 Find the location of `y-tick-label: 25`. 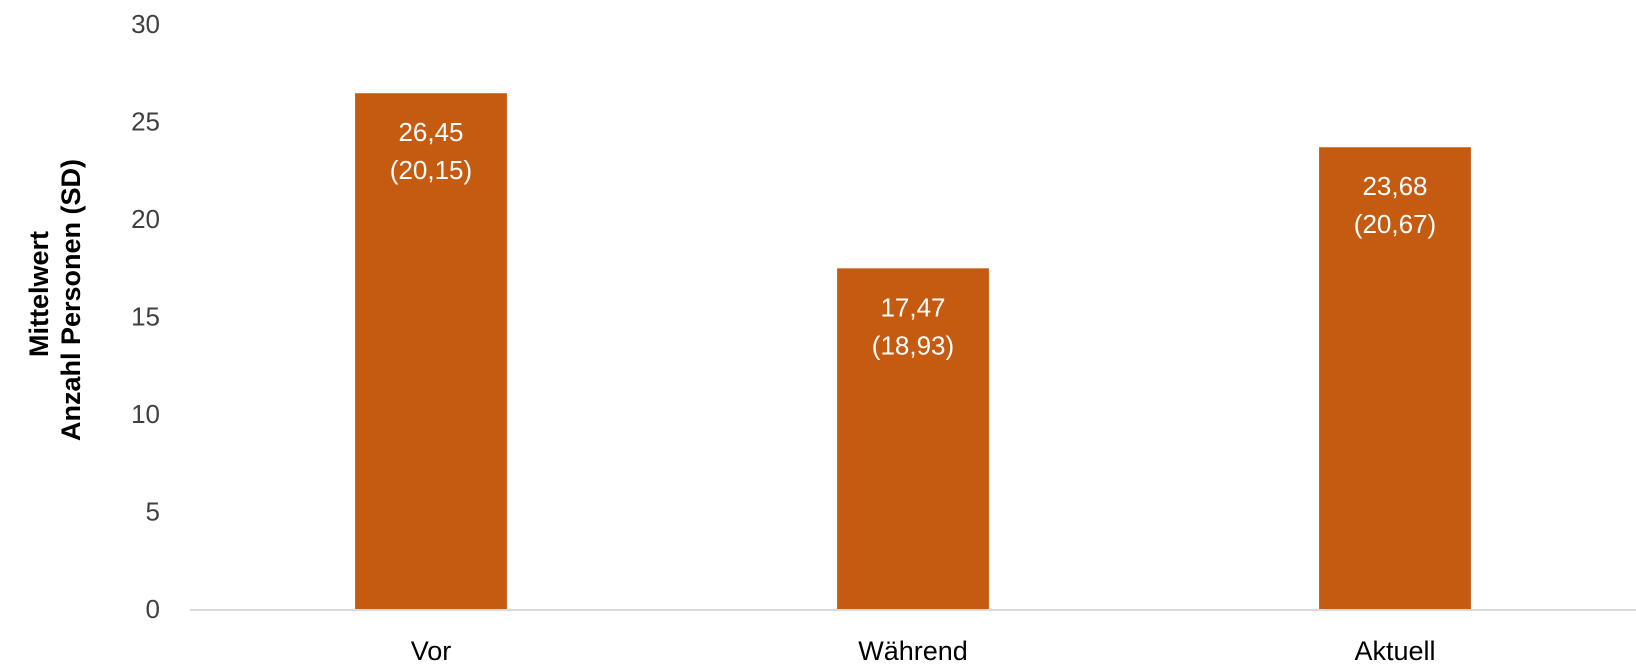

y-tick-label: 25 is located at coordinates (145, 122).